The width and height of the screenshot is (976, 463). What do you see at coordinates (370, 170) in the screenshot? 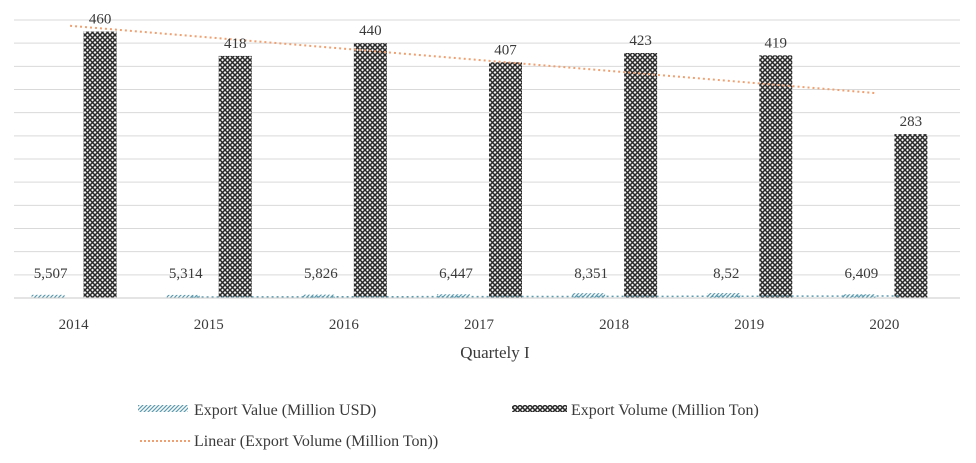
I see `bar-export-volume-2016` at bounding box center [370, 170].